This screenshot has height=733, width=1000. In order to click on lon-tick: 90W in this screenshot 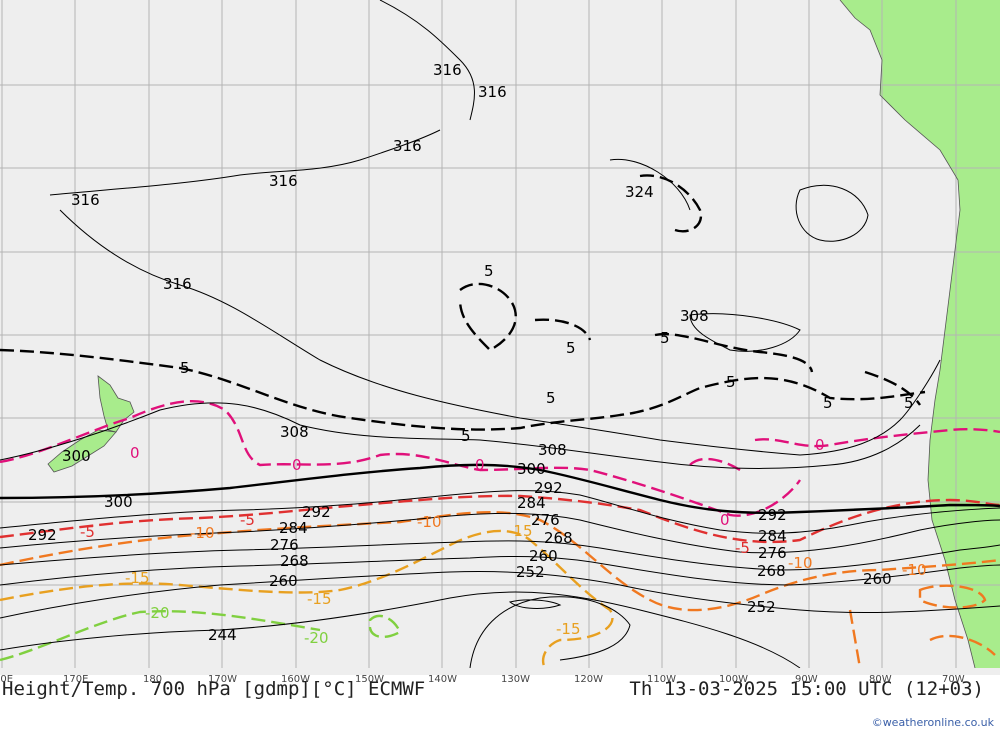, I will do `click(806, 679)`.